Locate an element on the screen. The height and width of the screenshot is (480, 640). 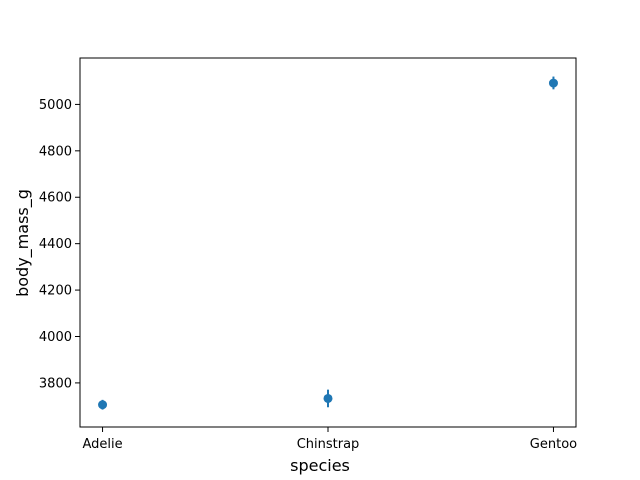
x-tick-label: Gentoo is located at coordinates (553, 444).